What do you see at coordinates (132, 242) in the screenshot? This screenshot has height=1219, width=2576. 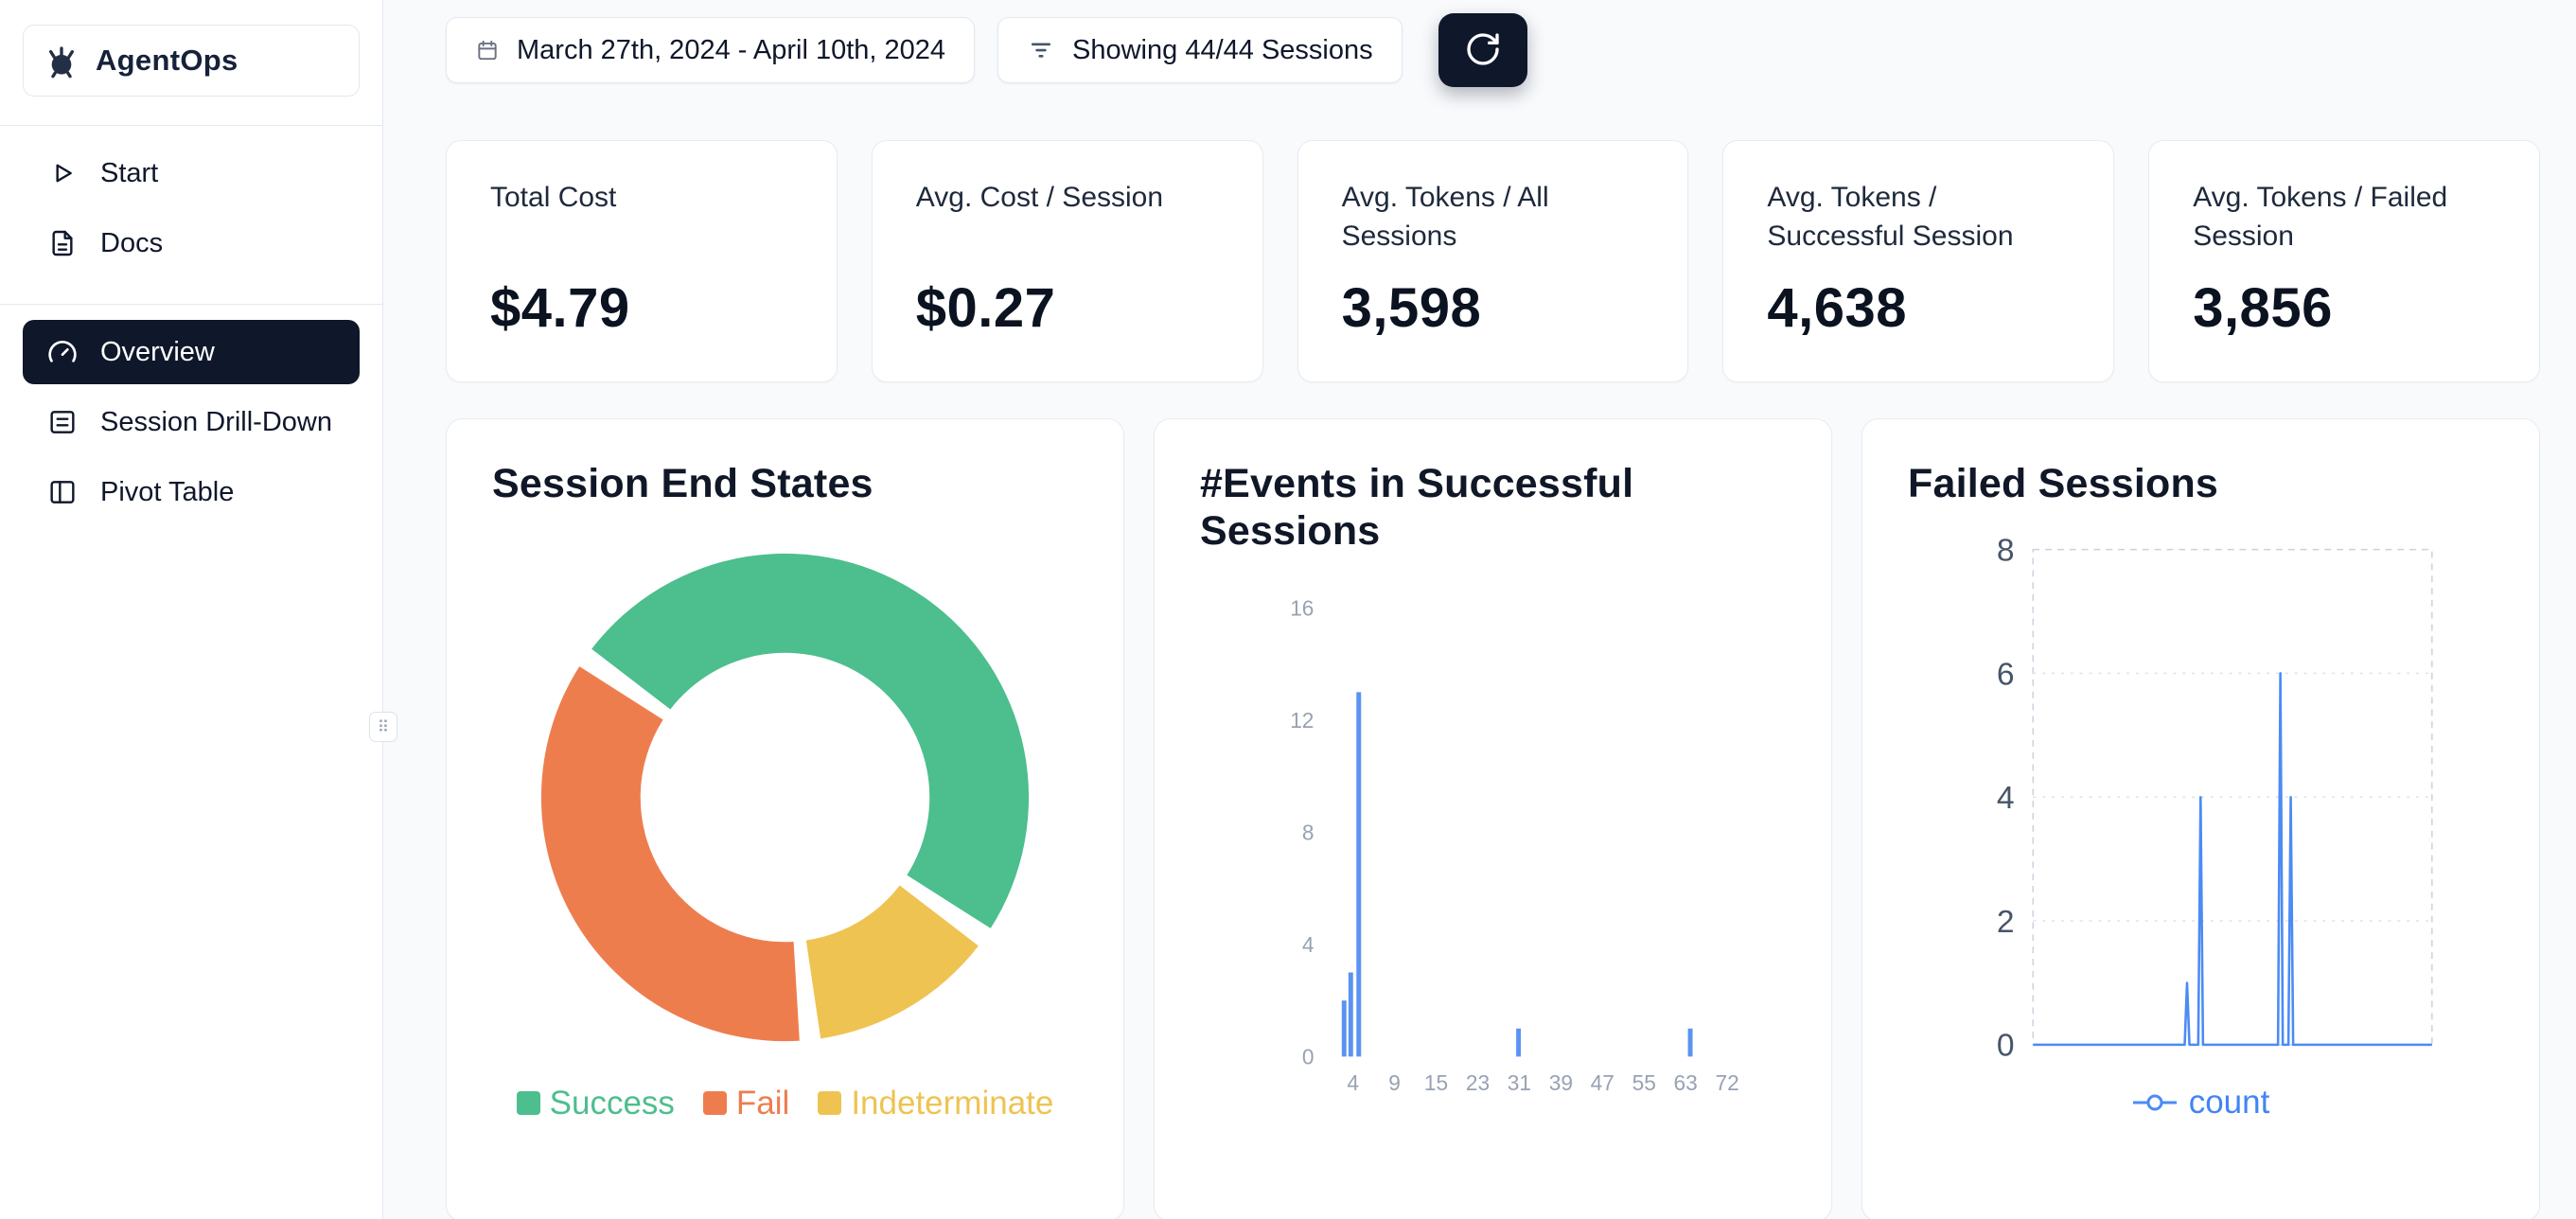 I see `sidebar-item-label: Docs` at bounding box center [132, 242].